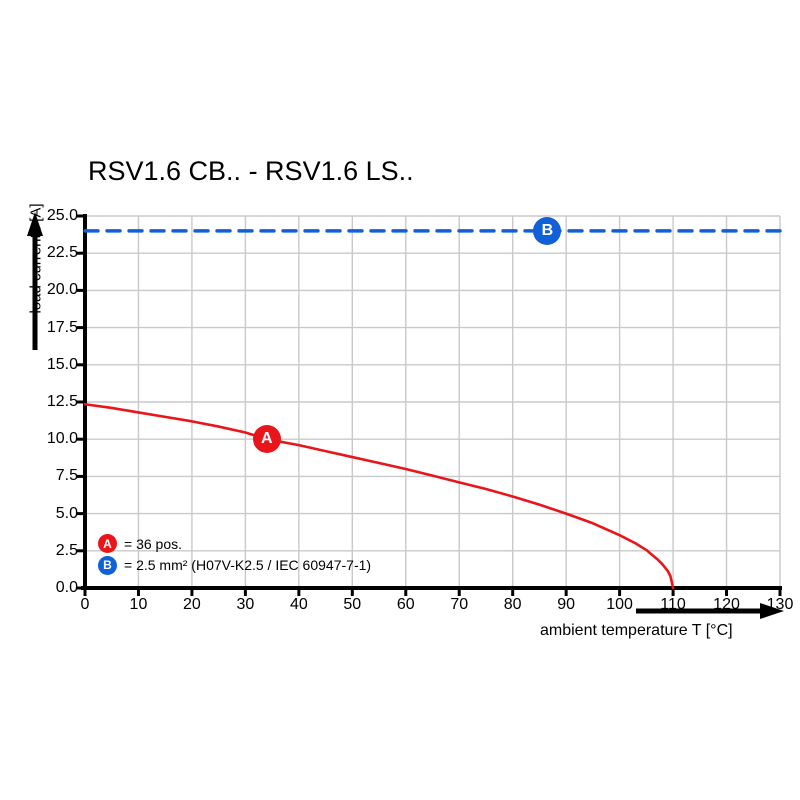  Describe the element at coordinates (352, 604) in the screenshot. I see `x-tick-label: 50` at that location.